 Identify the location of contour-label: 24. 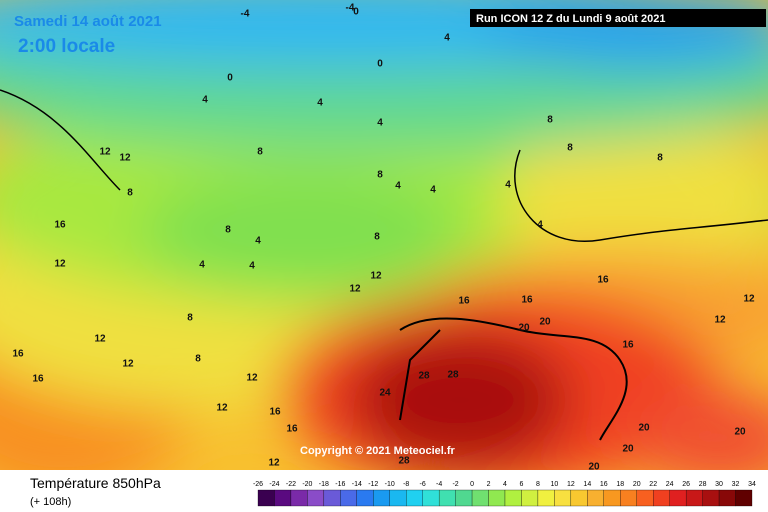
(385, 393).